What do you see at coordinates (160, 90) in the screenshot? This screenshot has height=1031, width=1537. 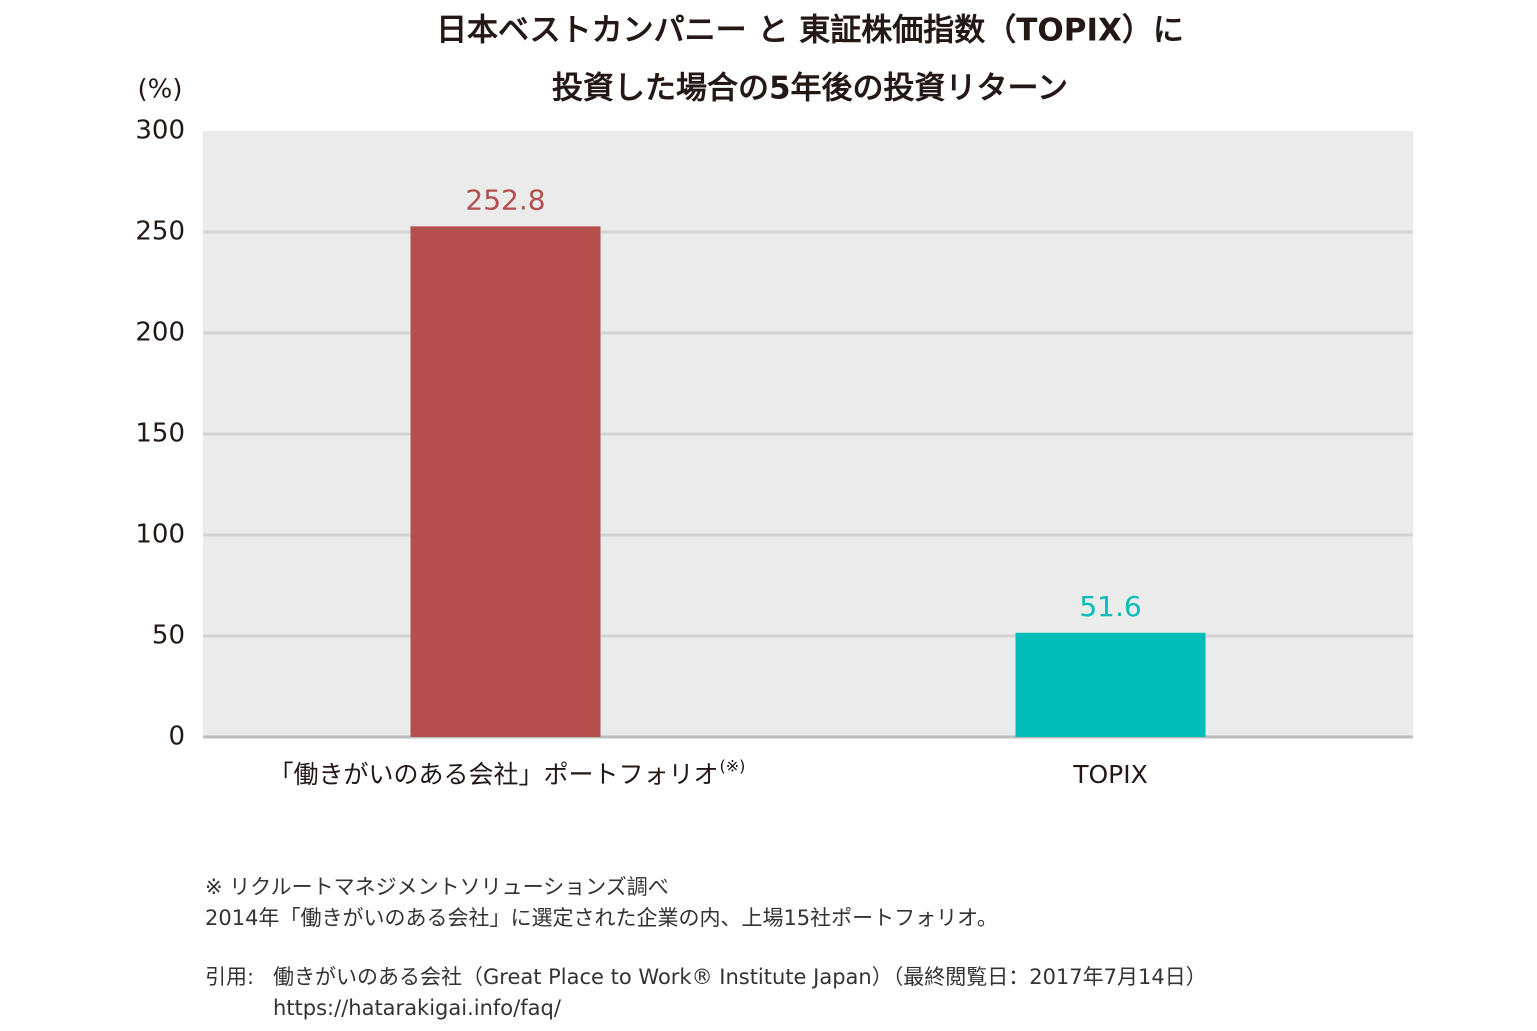 I see `y-axis-label: (%)` at bounding box center [160, 90].